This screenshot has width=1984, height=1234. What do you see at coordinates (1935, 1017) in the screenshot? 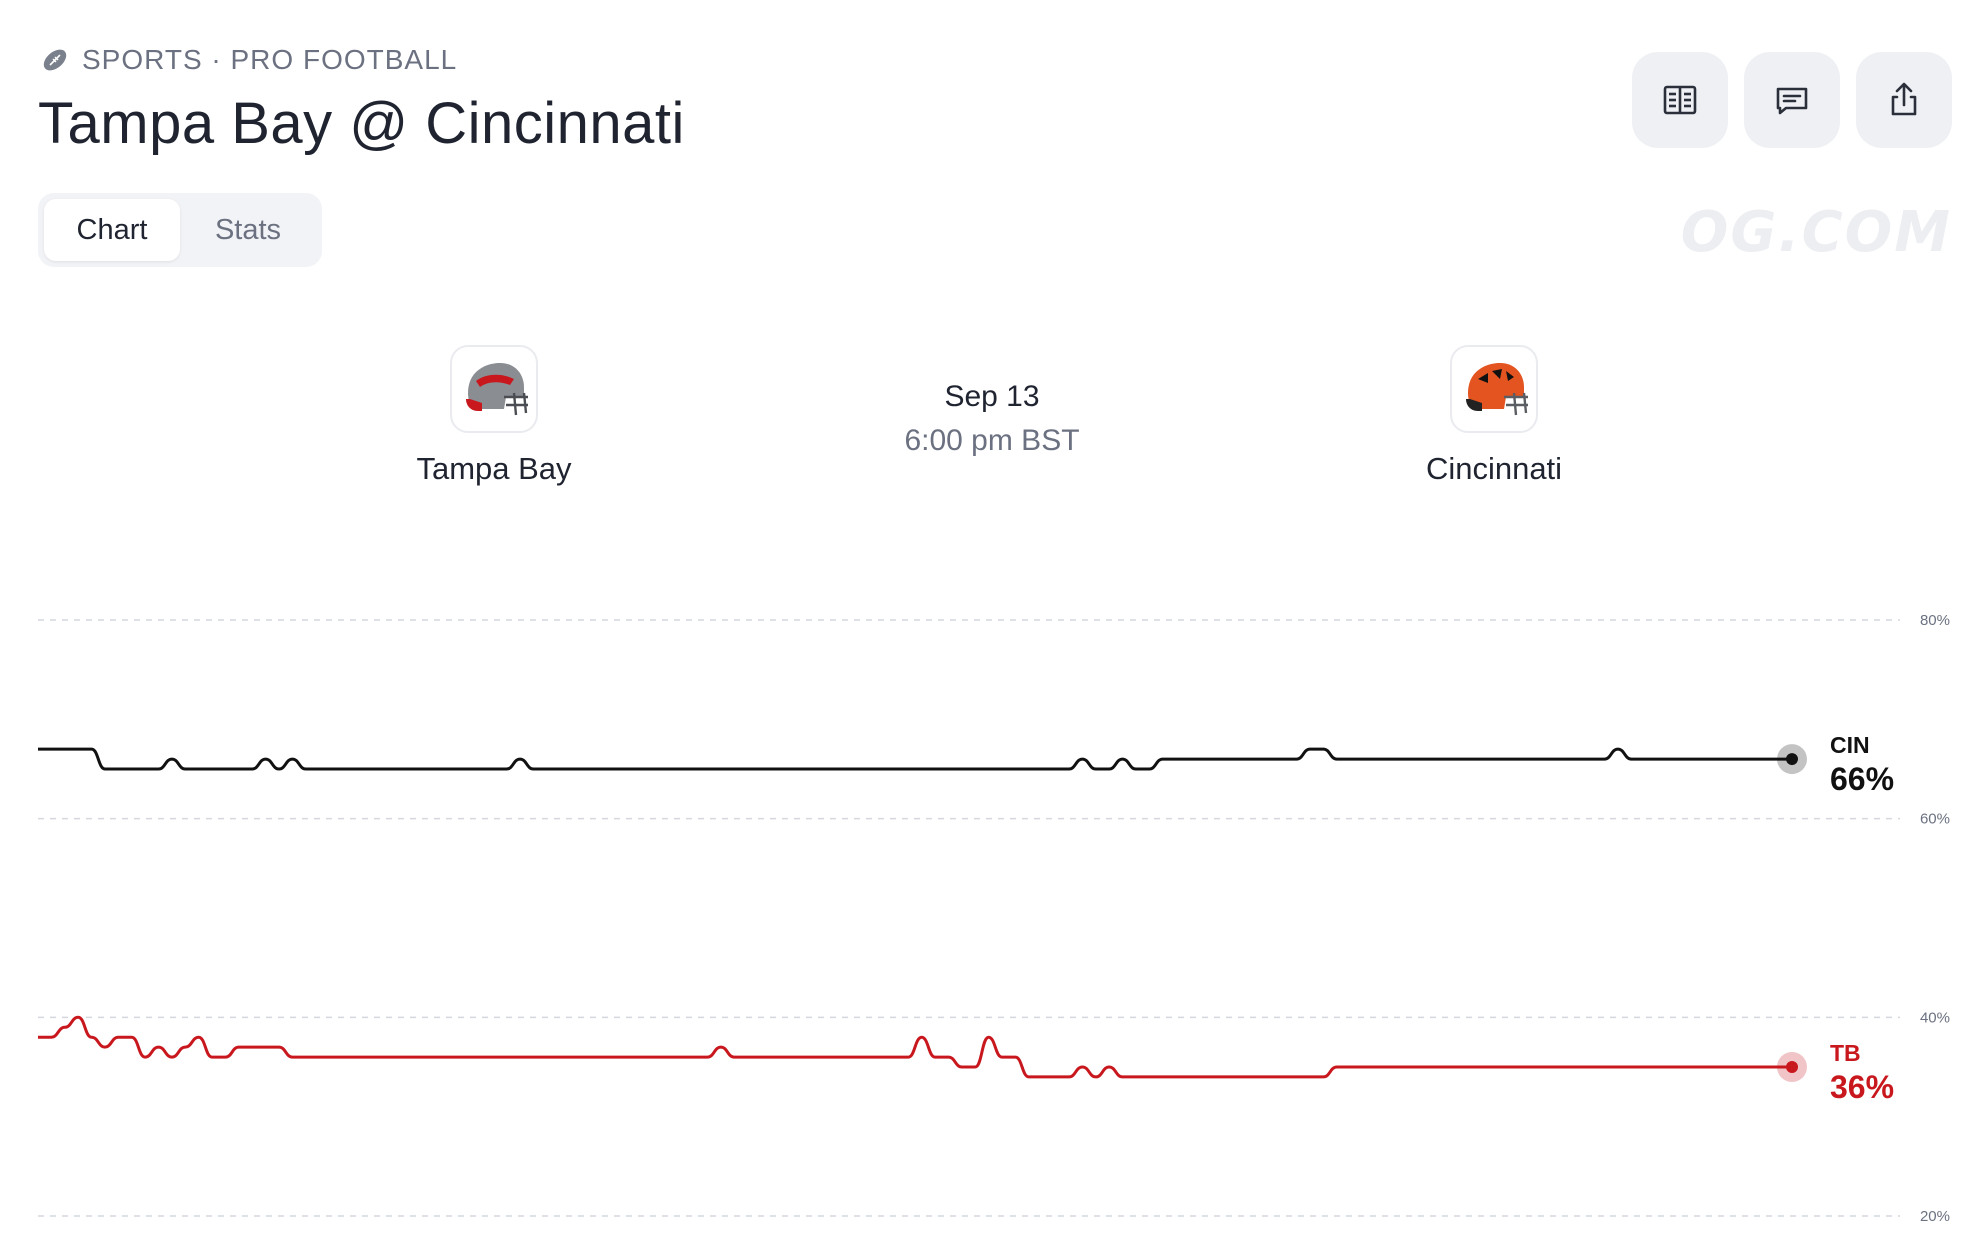
I see `y-tick-label: 40%` at bounding box center [1935, 1017].